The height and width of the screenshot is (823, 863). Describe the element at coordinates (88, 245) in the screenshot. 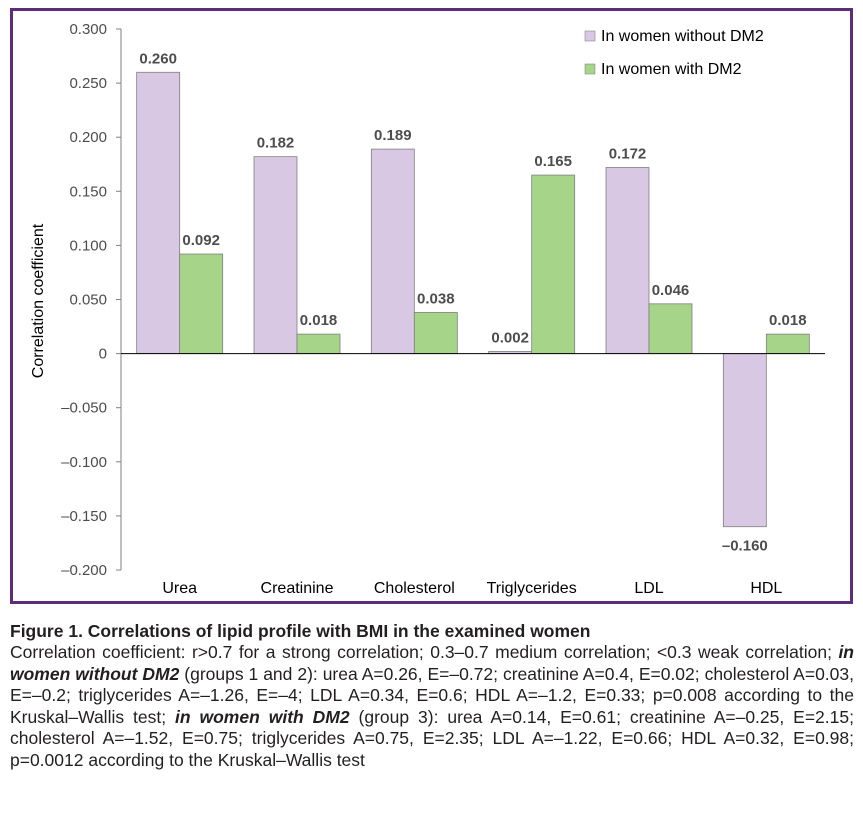

I see `y-tick-label: 0.100` at that location.